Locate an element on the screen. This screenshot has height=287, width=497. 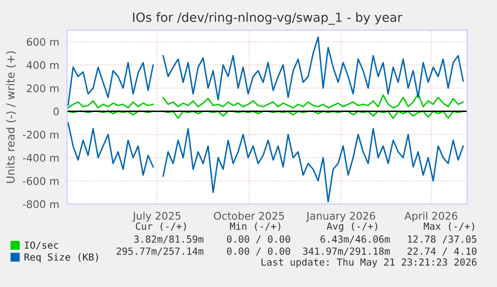
text: 12.78 /37.05 is located at coordinates (442, 239).